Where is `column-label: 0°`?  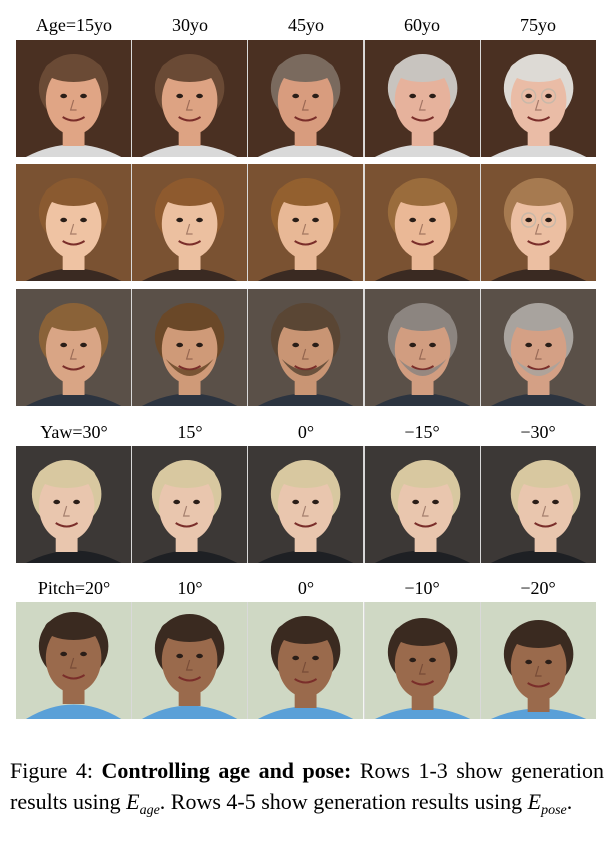
column-label: 0° is located at coordinates (306, 432).